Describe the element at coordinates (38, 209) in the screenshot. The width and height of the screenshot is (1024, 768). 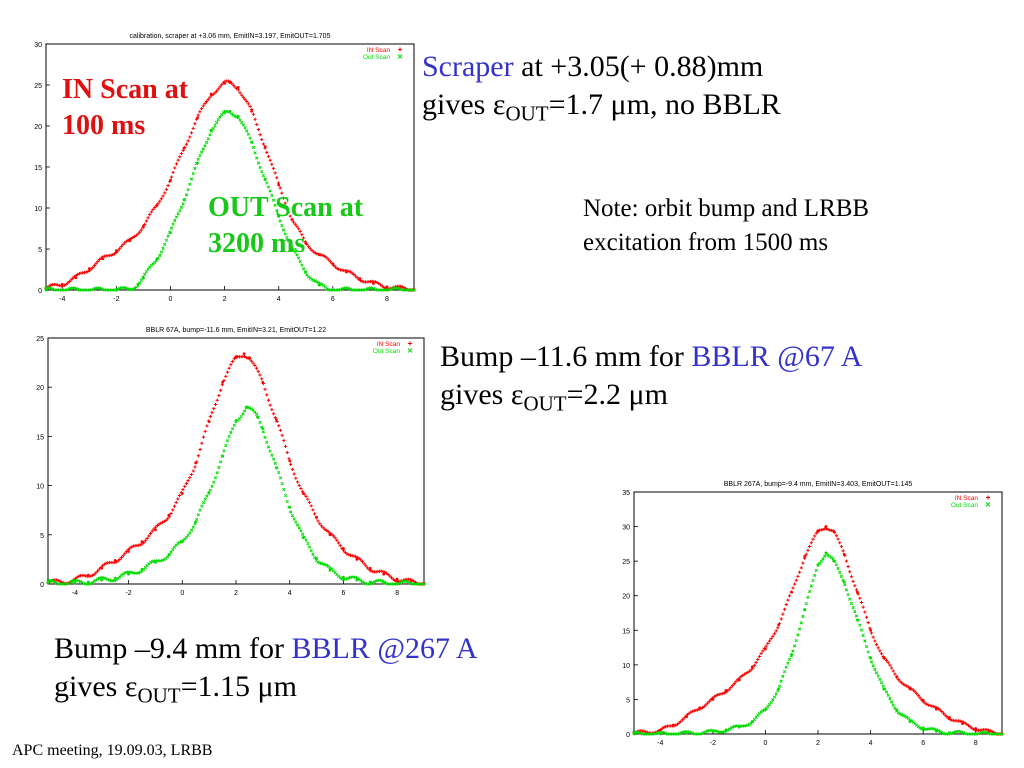
I see `y-tick-label: 10` at that location.